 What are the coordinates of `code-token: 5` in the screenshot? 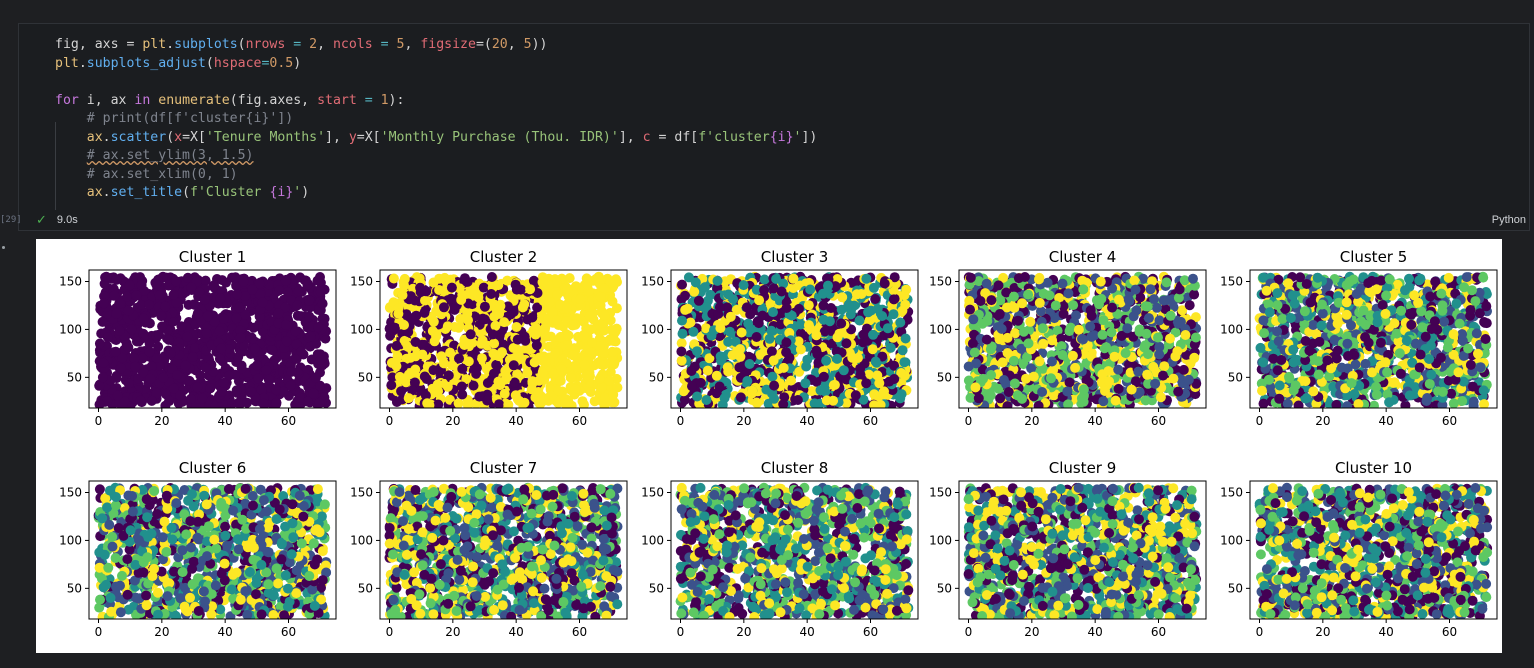 It's located at (527, 44).